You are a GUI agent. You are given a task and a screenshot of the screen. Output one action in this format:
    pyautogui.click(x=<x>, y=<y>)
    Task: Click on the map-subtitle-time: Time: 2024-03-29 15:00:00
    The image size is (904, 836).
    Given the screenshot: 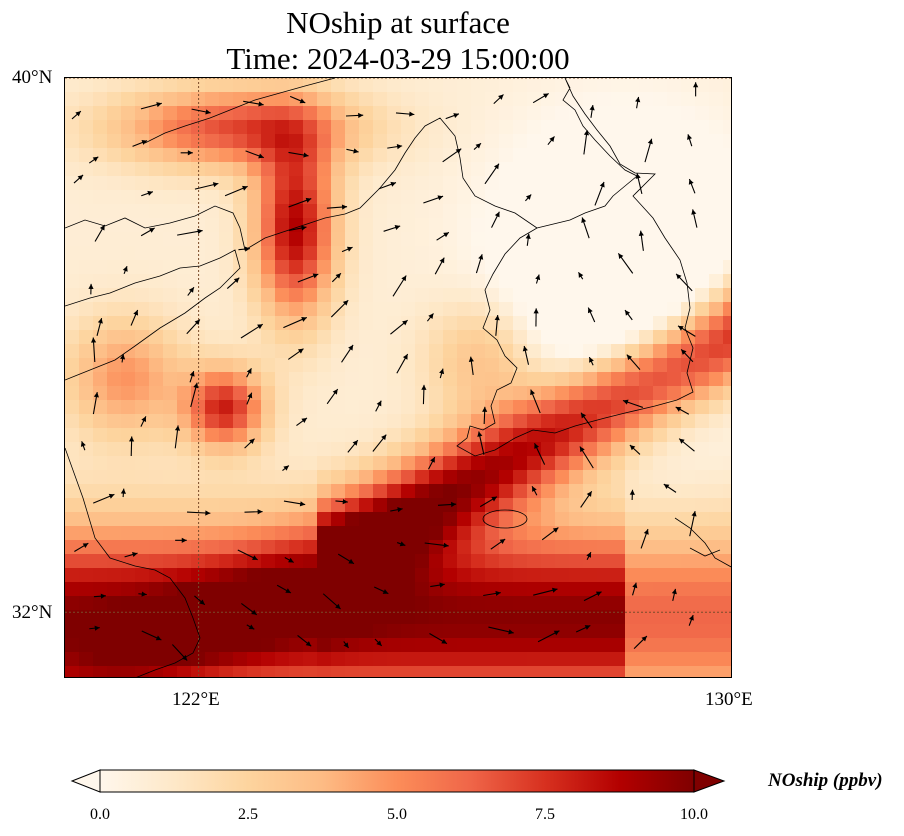 What is the action you would take?
    pyautogui.click(x=398, y=58)
    